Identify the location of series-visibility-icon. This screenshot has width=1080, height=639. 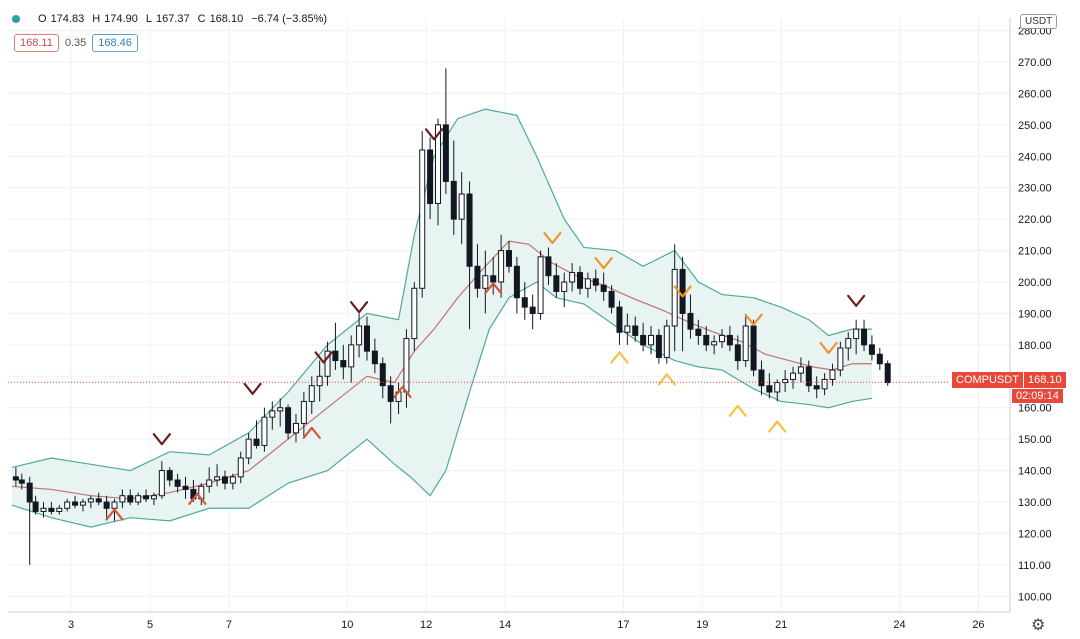
(16, 19).